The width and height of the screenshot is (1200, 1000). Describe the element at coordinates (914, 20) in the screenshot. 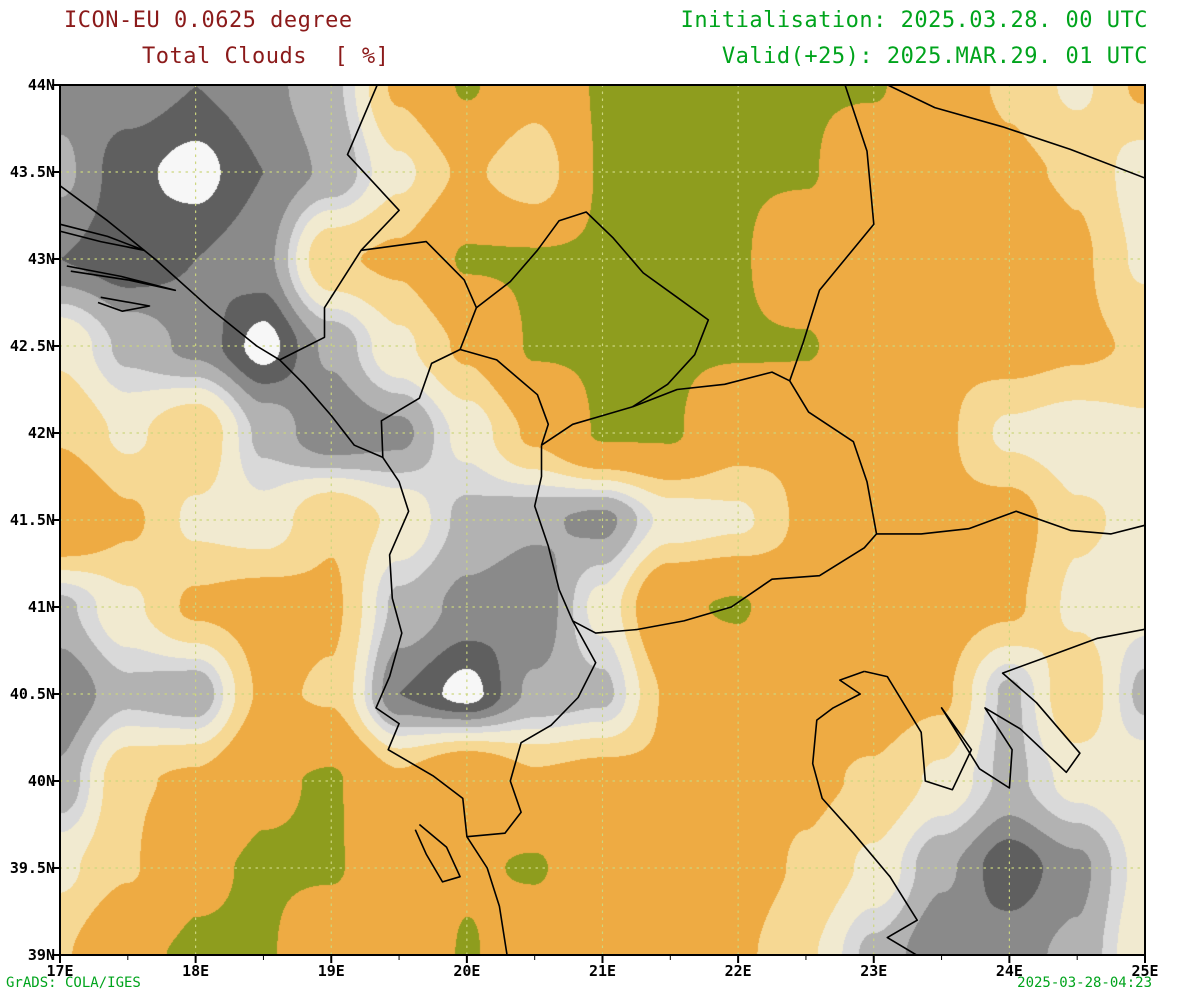

I see `initialisation-time: Initialisation: 2025.03.28. 00 UTC` at that location.